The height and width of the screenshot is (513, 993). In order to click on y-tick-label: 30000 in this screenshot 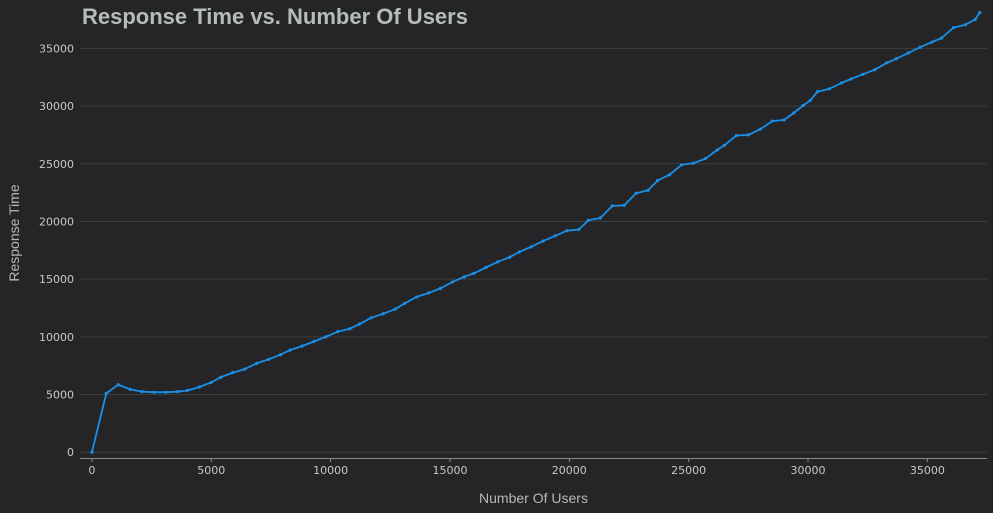, I will do `click(56, 106)`.